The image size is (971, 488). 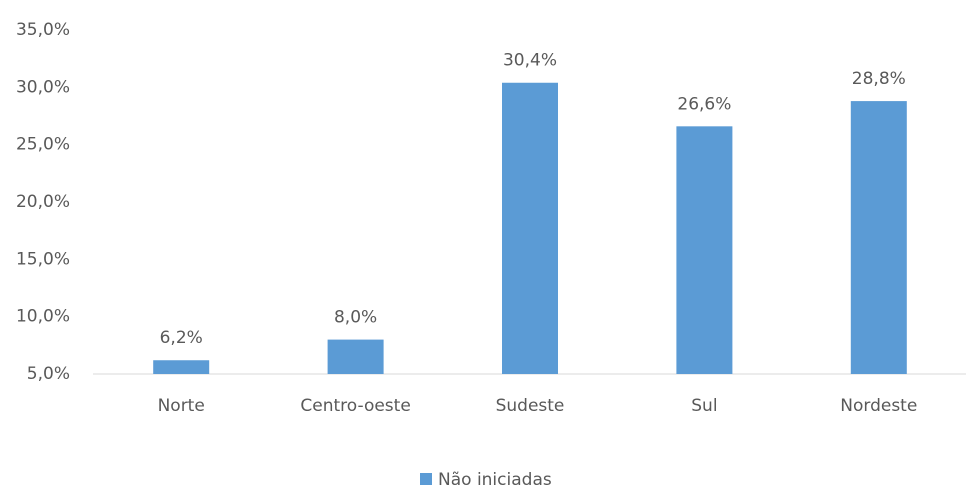 I want to click on y-tick-label: 15,0%, so click(x=43, y=259).